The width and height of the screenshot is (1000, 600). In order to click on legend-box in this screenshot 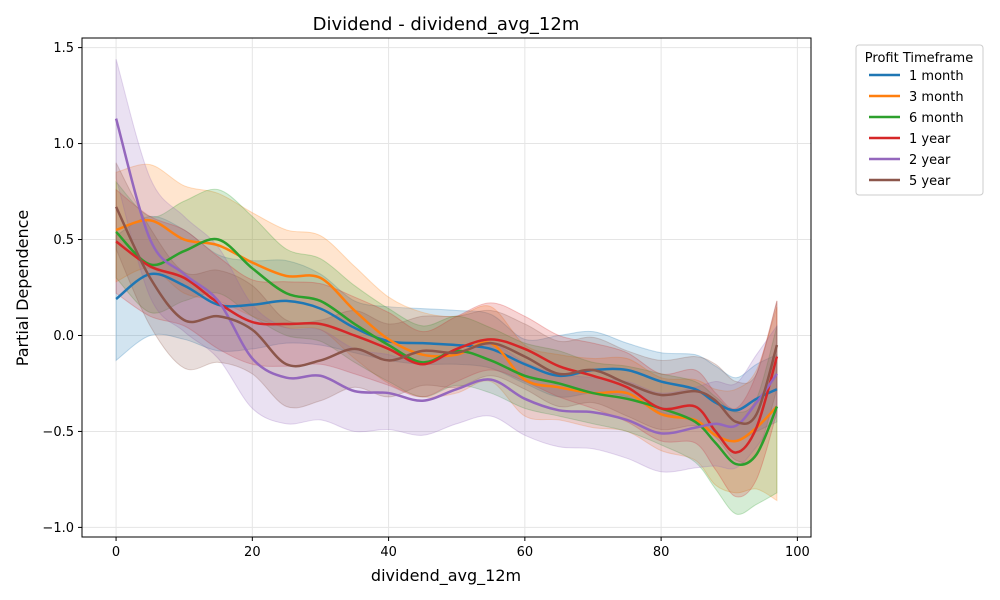, I will do `click(919, 120)`.